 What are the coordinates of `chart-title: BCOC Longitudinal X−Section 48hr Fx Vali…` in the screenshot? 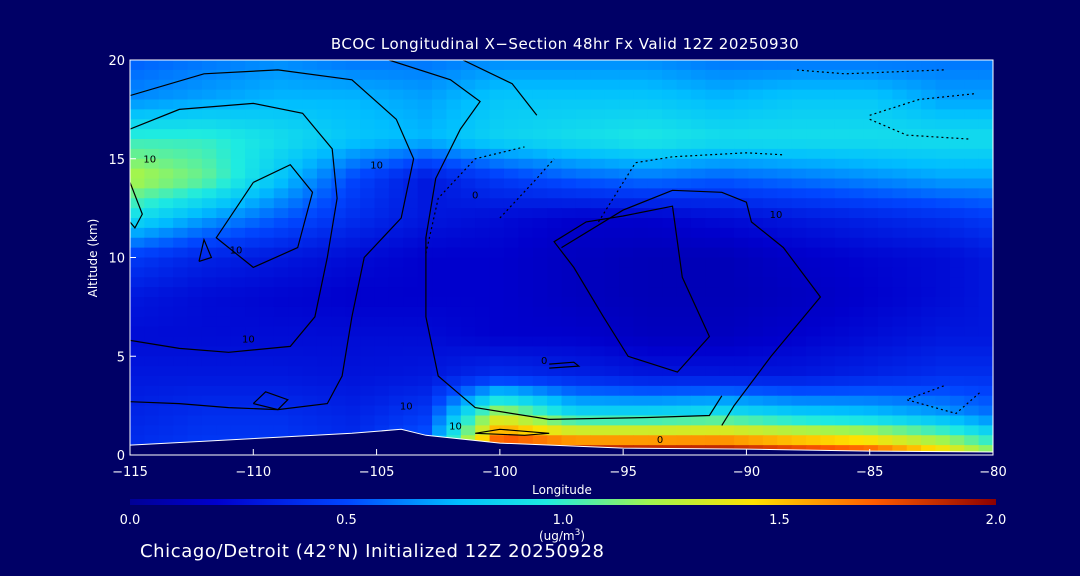 It's located at (565, 44).